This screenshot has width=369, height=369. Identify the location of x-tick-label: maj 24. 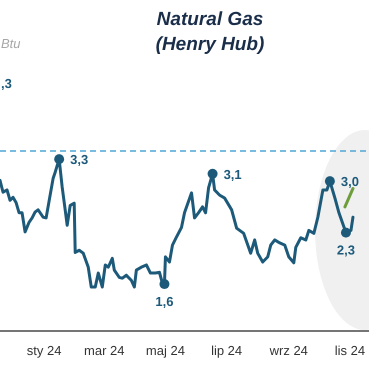
(165, 350).